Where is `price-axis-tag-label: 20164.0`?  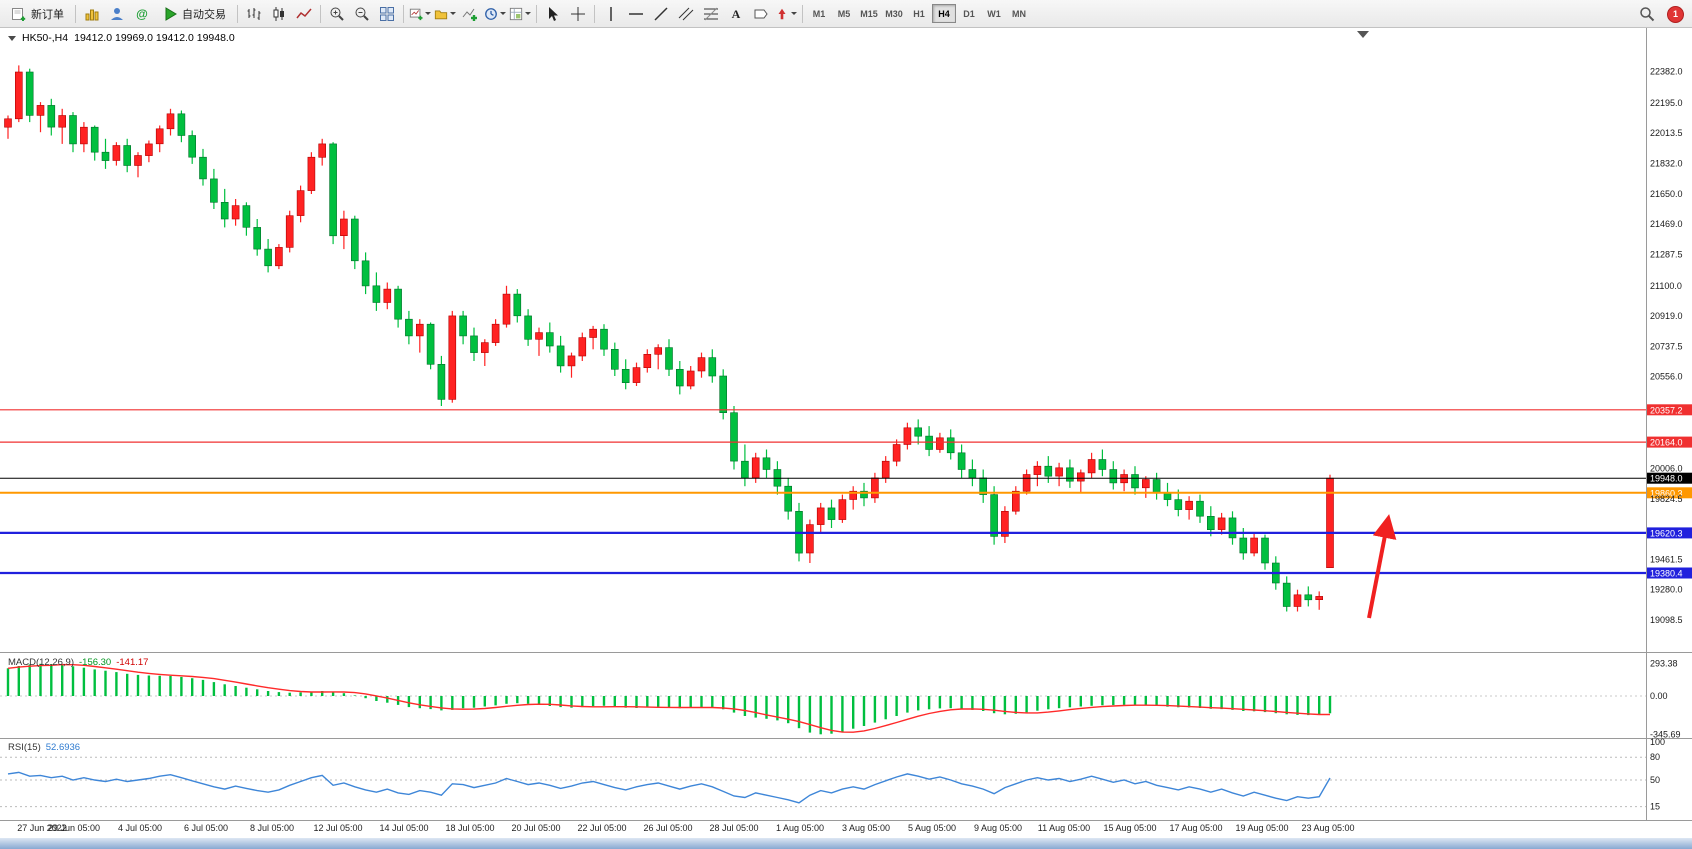 price-axis-tag-label: 20164.0 is located at coordinates (1666, 443).